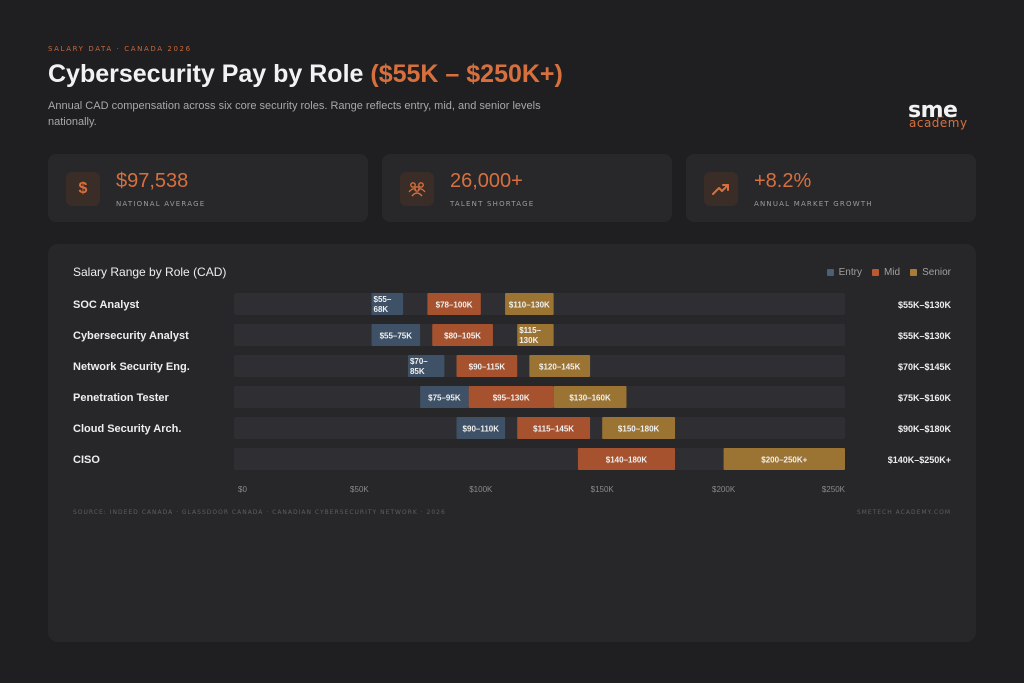 Image resolution: width=1024 pixels, height=683 pixels. Describe the element at coordinates (783, 181) in the screenshot. I see `stat-value: +8.2%` at that location.